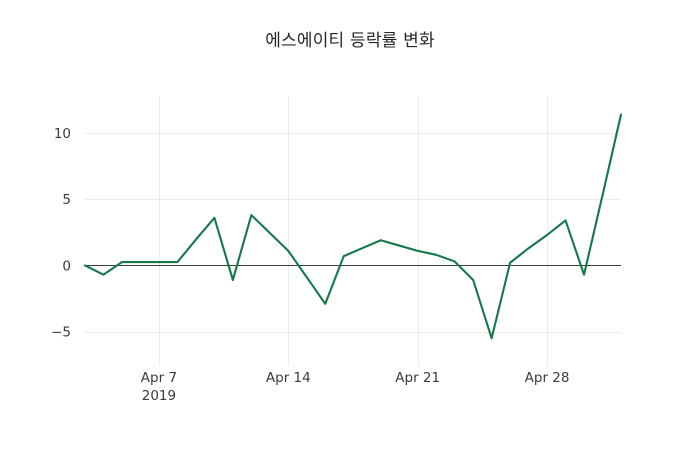 Image resolution: width=700 pixels, height=450 pixels. I want to click on y-tick-label: −5, so click(61, 333).